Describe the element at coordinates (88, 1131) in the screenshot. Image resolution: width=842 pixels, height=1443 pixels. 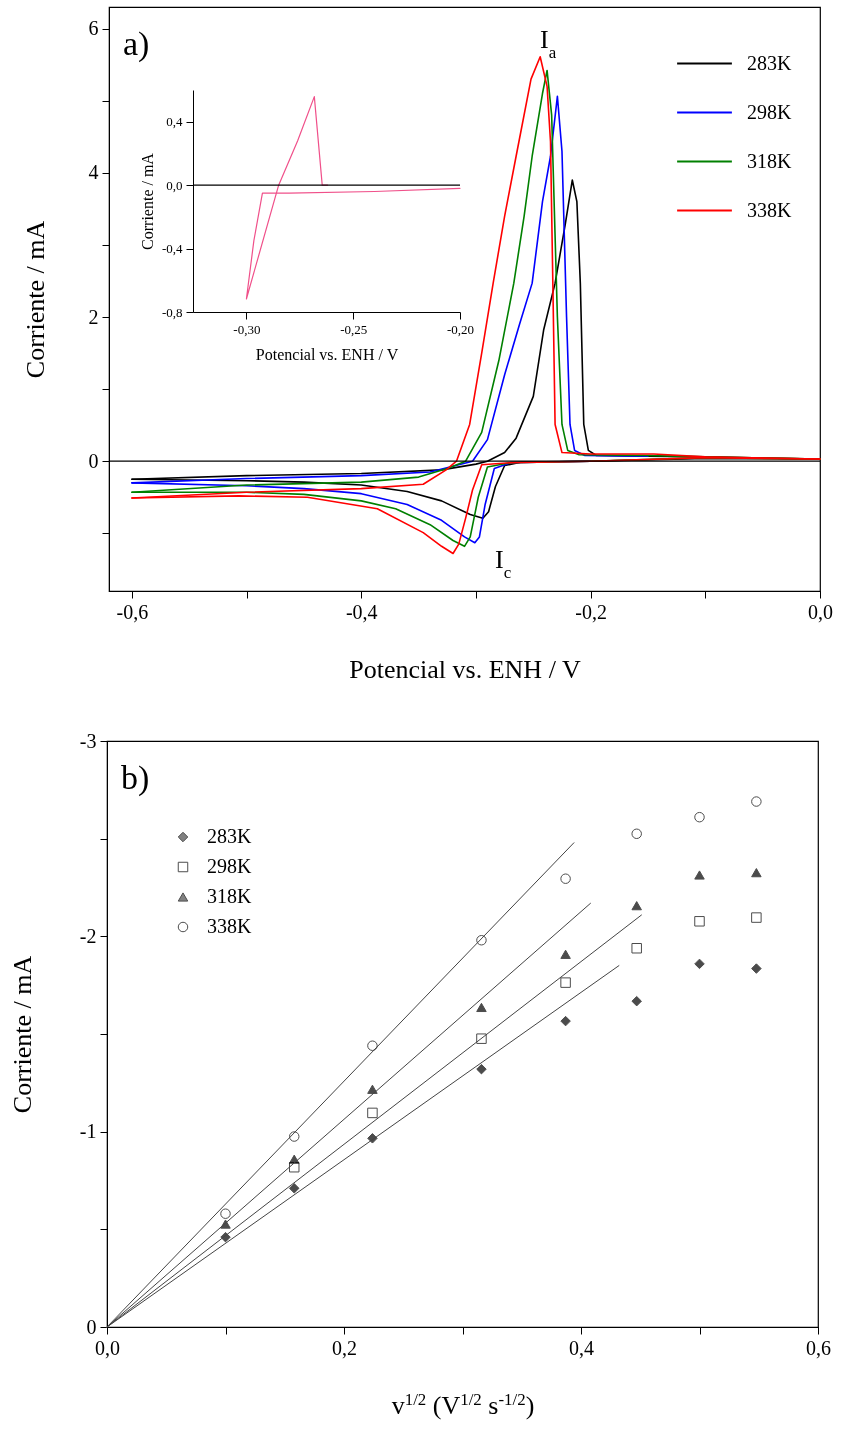
I see `y-tick-label: -1` at that location.